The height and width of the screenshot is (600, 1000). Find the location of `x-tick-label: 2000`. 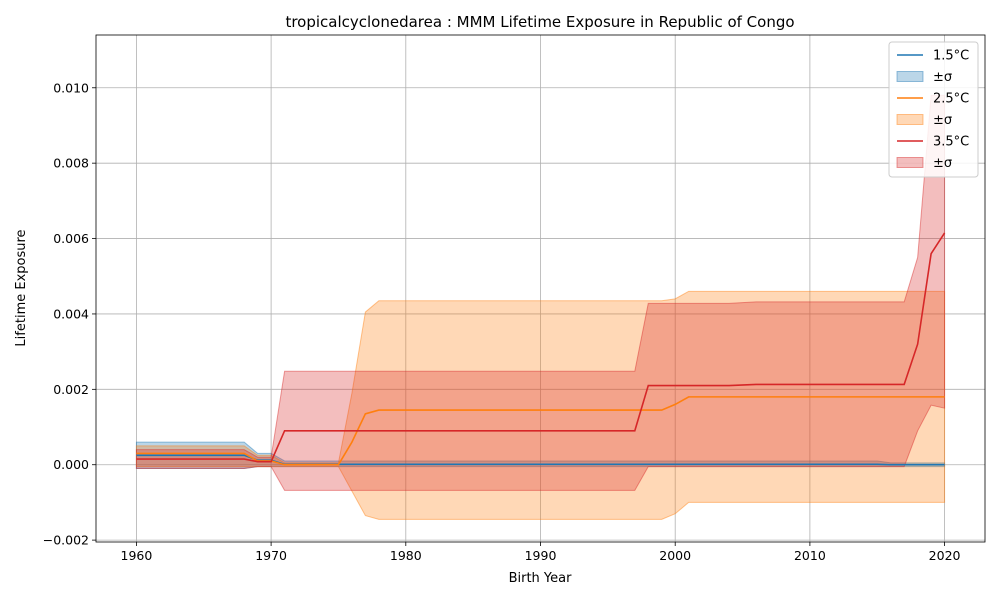

x-tick-label: 2000 is located at coordinates (675, 555).